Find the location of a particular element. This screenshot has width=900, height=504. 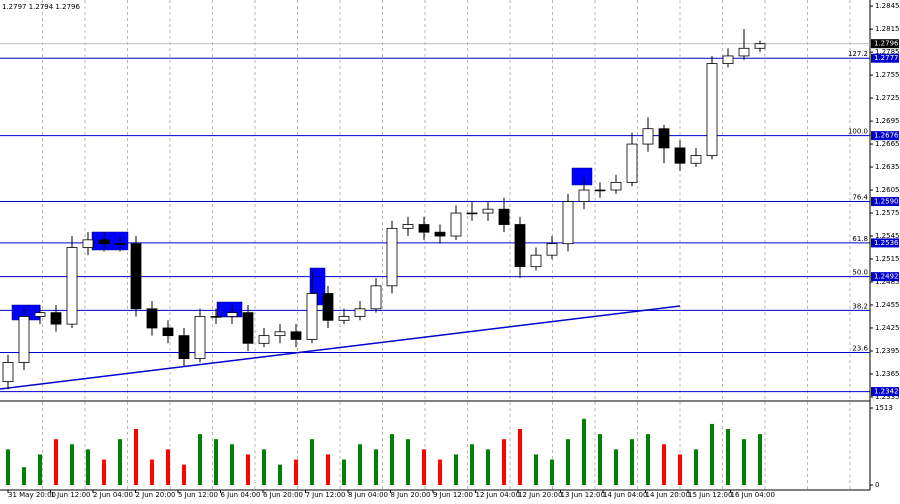

x-tick-label: 1 Jun 12:00 is located at coordinates (71, 495).